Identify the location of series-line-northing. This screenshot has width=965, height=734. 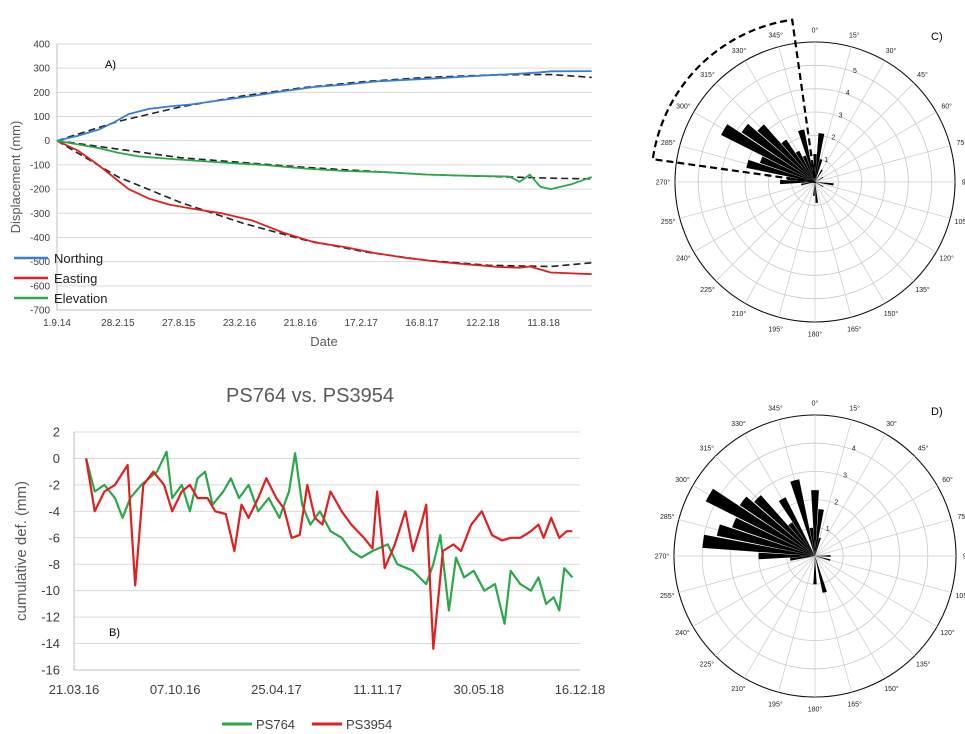
(324, 106).